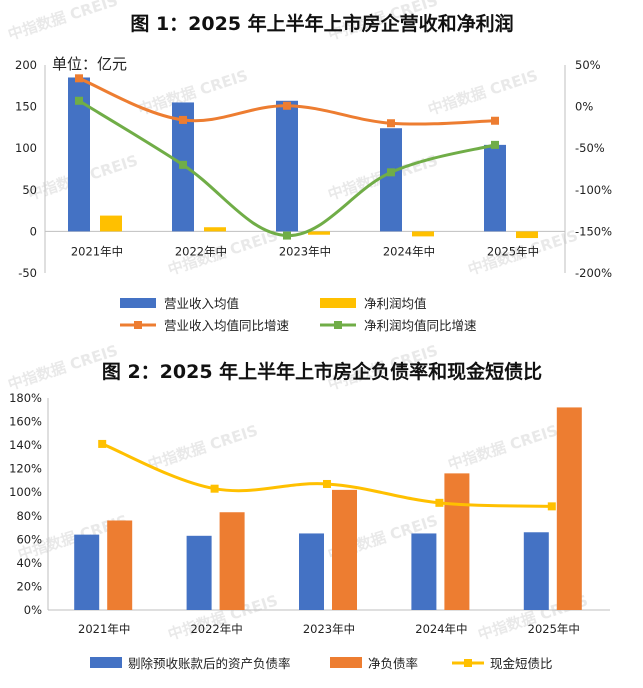 The image size is (643, 688). I want to click on chart-1-y-tick-label: 0, so click(33, 231).